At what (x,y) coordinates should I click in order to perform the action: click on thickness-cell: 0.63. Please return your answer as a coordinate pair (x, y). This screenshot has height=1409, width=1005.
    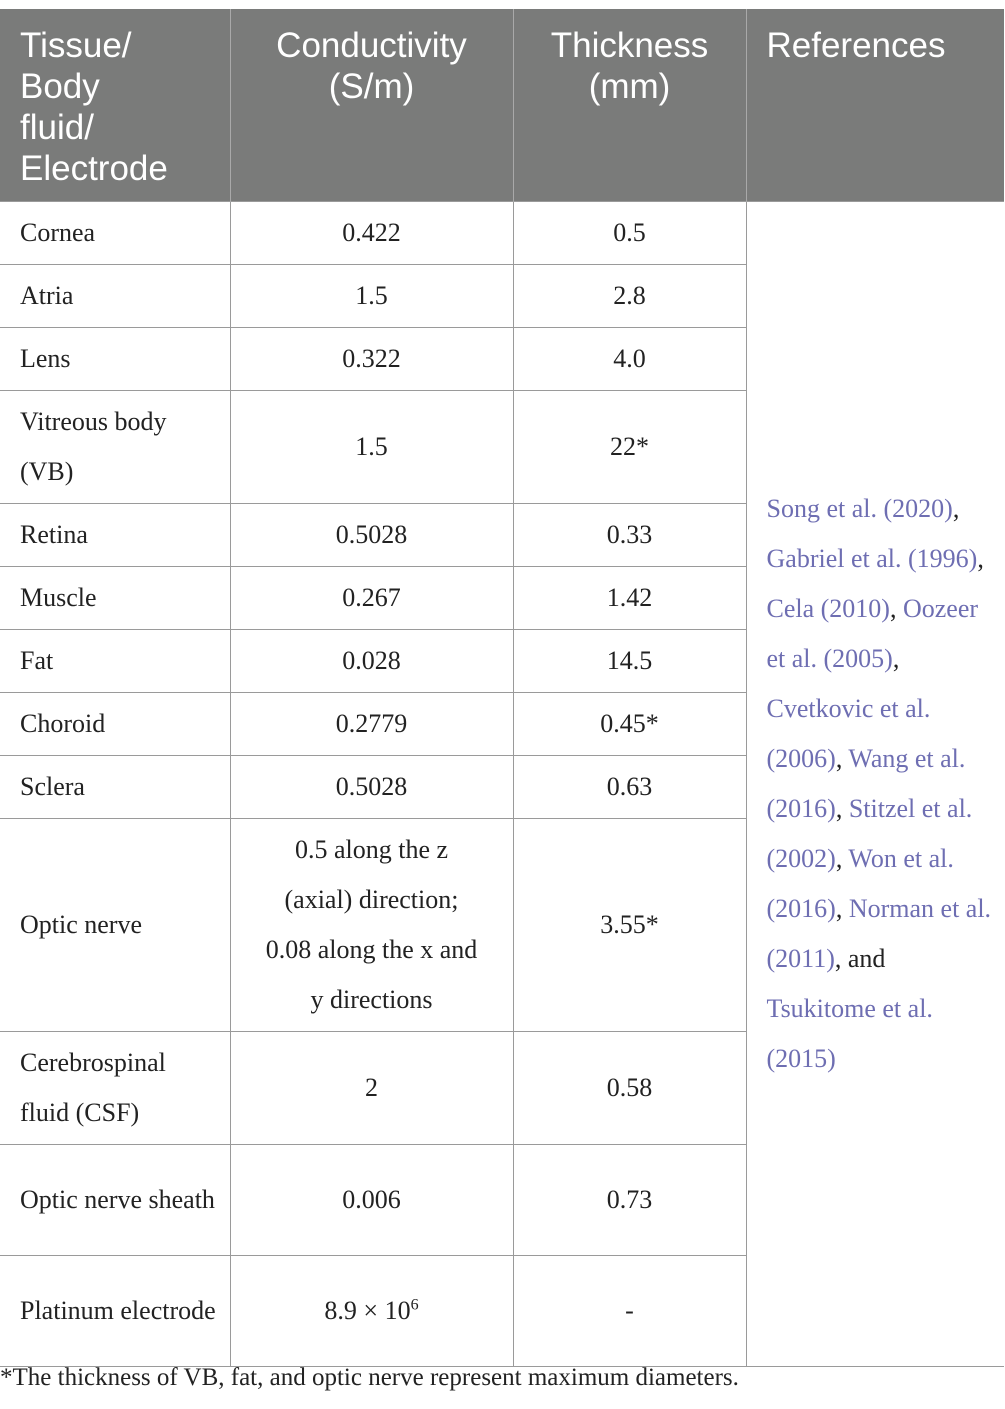
    Looking at the image, I should click on (629, 787).